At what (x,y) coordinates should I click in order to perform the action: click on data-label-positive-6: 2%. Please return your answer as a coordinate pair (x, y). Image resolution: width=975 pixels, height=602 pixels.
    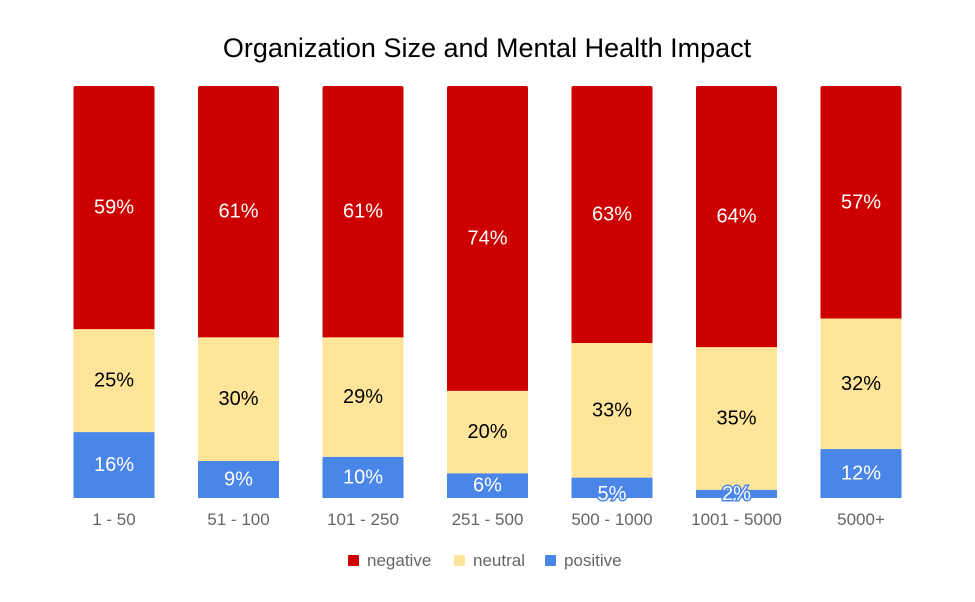
    Looking at the image, I should click on (736, 494).